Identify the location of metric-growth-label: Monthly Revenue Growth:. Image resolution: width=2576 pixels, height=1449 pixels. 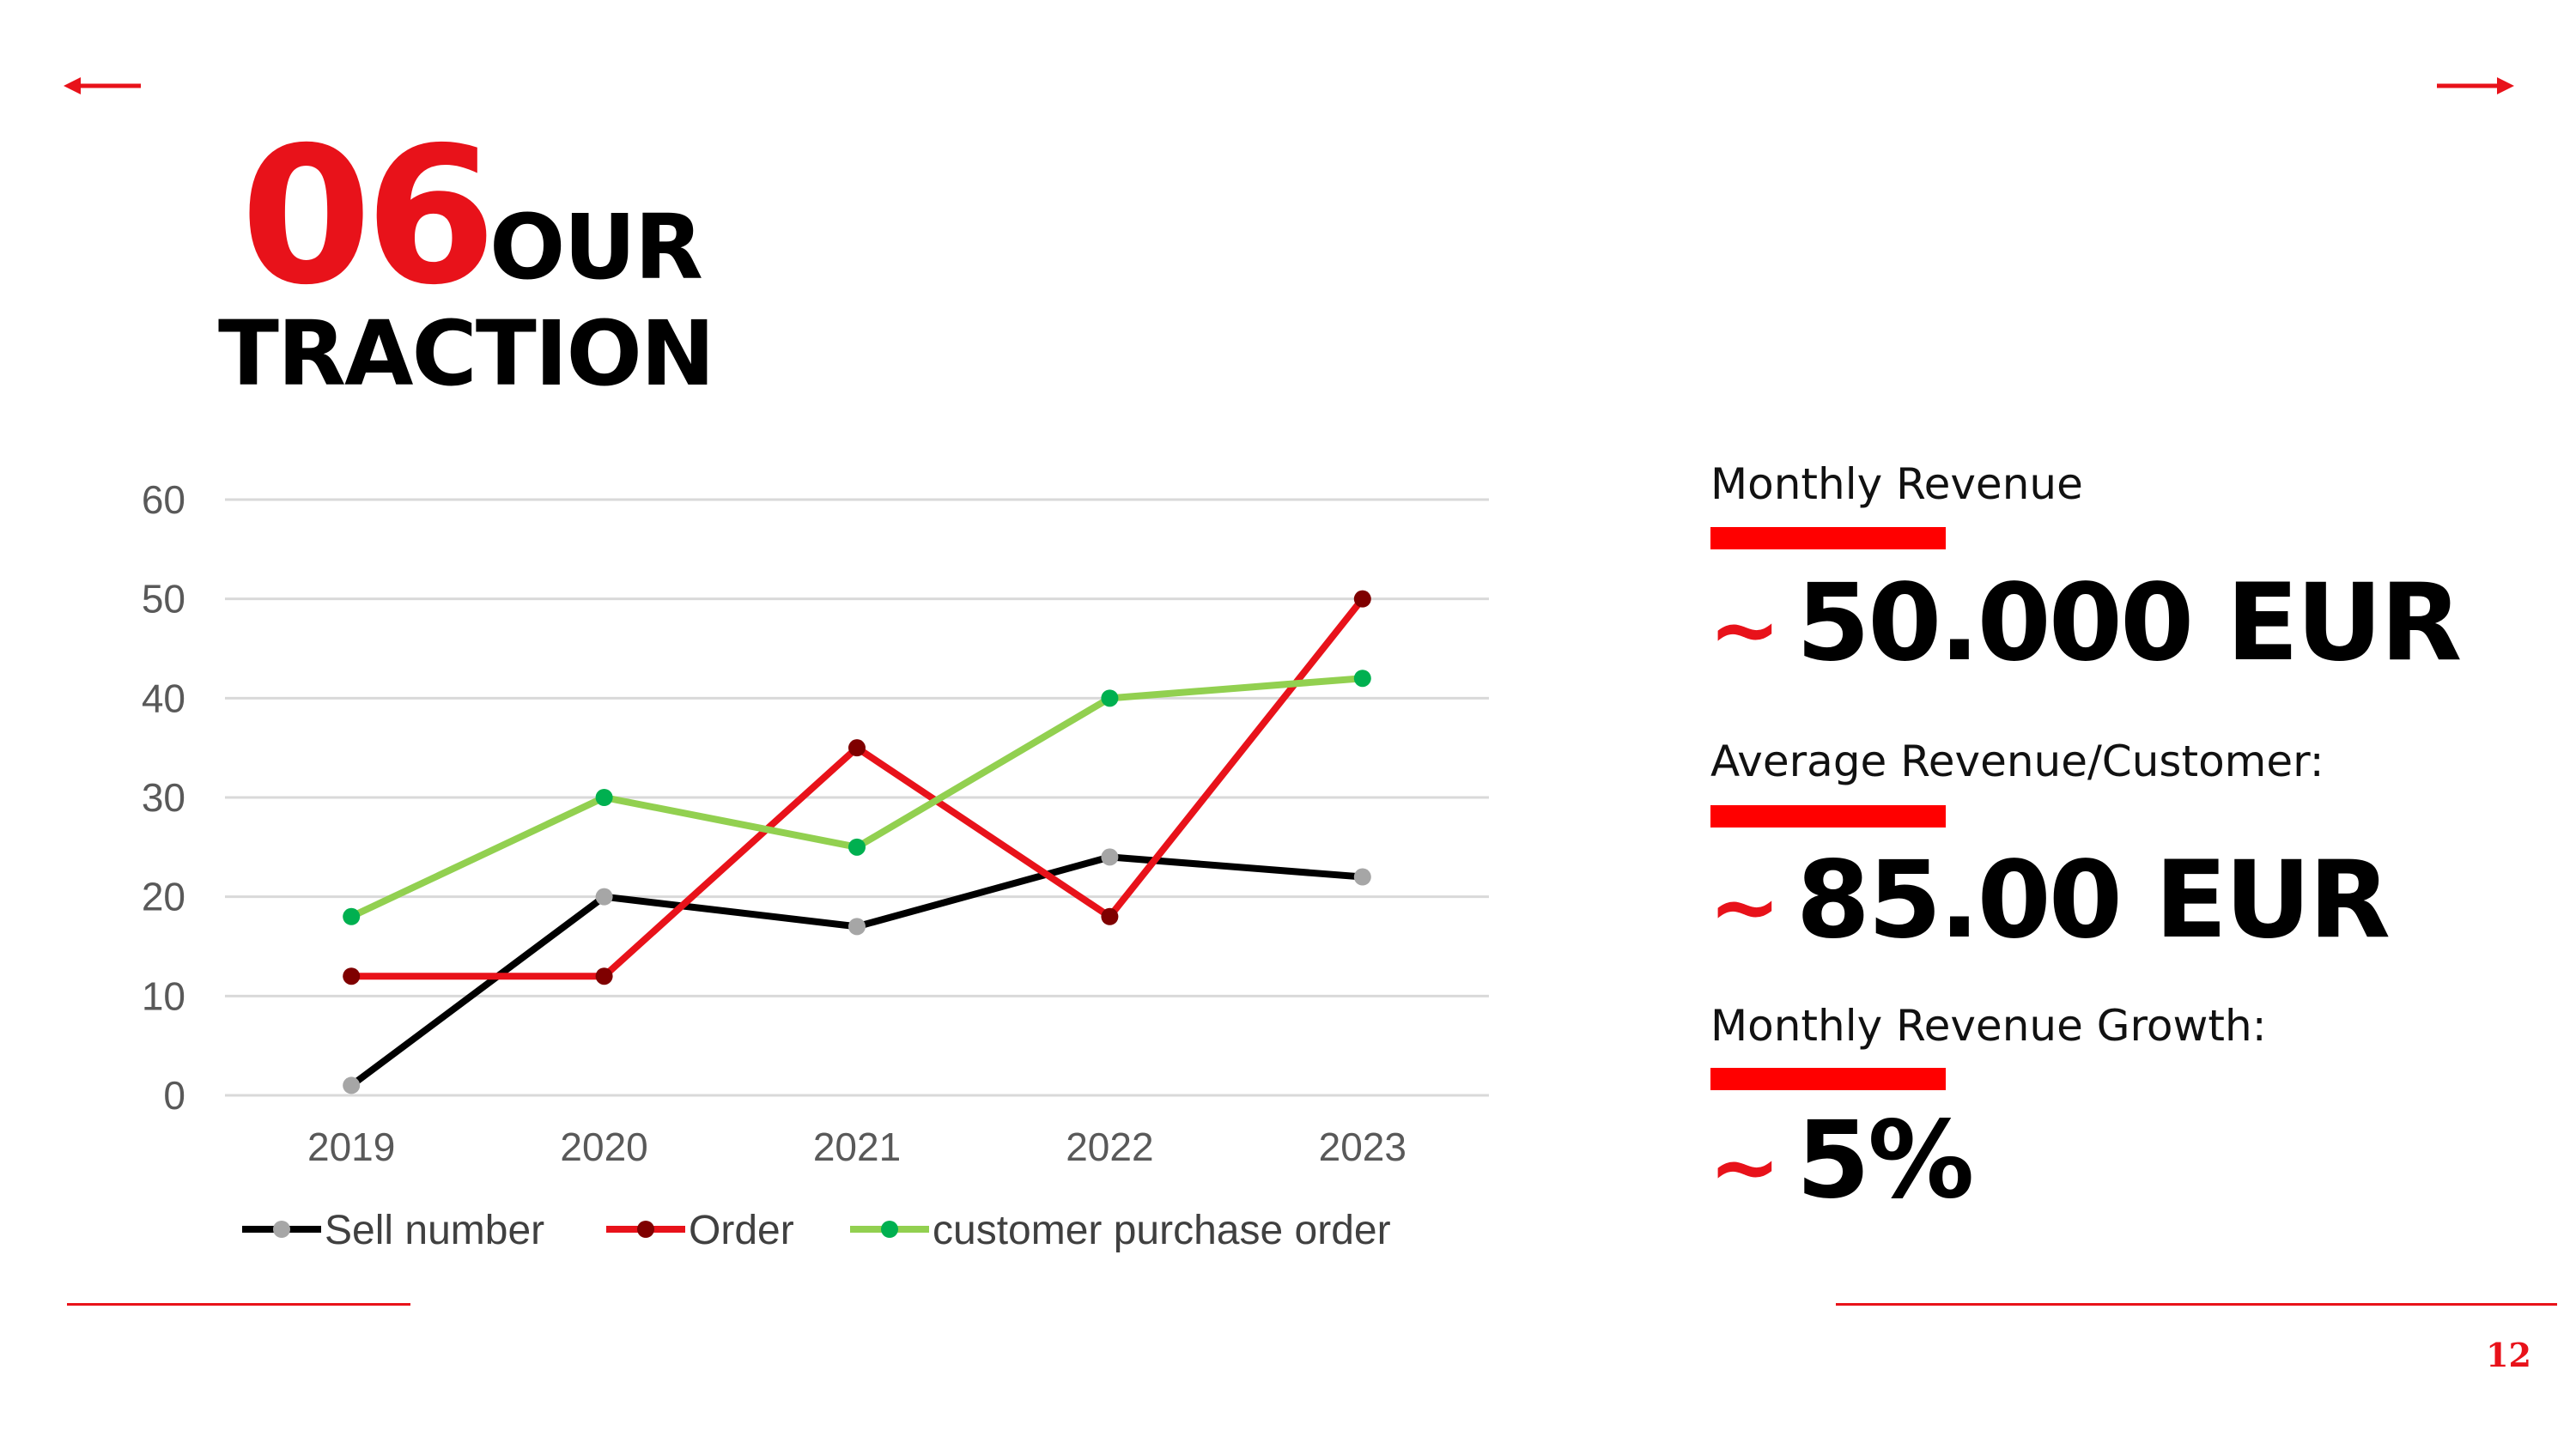
(1989, 1026).